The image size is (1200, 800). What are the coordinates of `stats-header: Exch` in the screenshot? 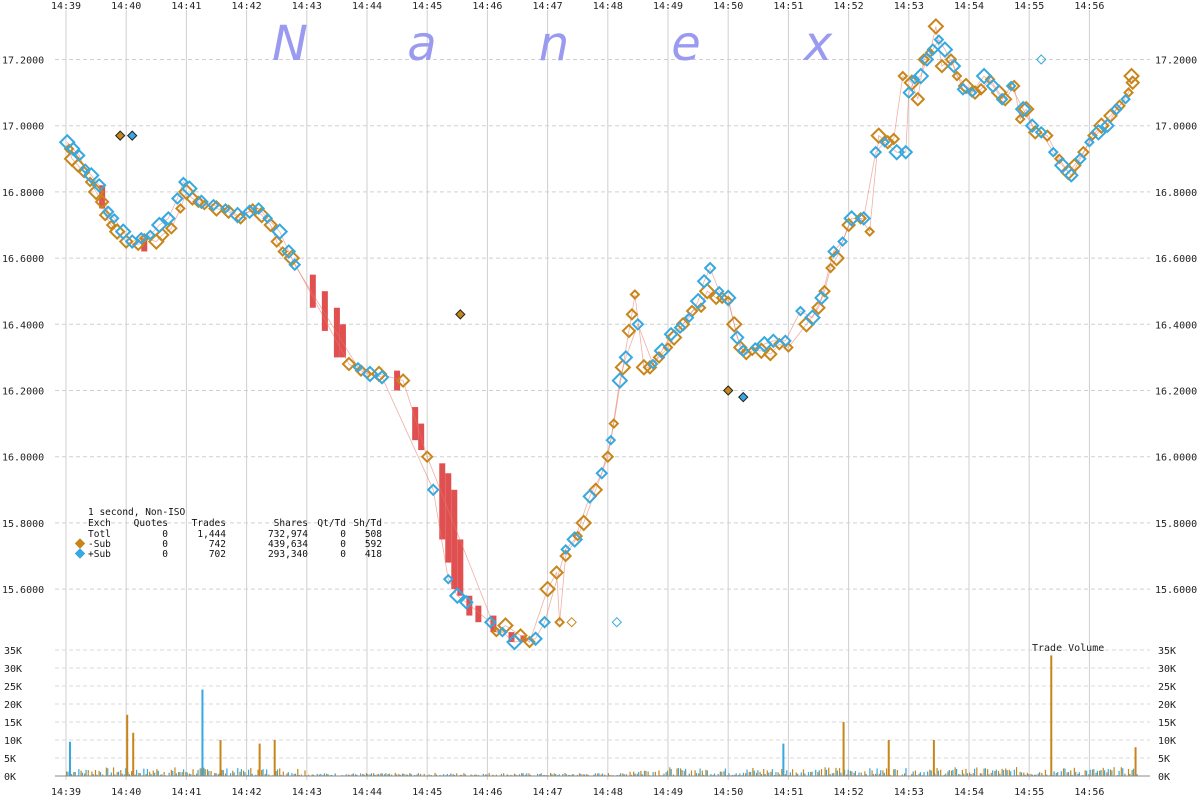 It's located at (99, 523).